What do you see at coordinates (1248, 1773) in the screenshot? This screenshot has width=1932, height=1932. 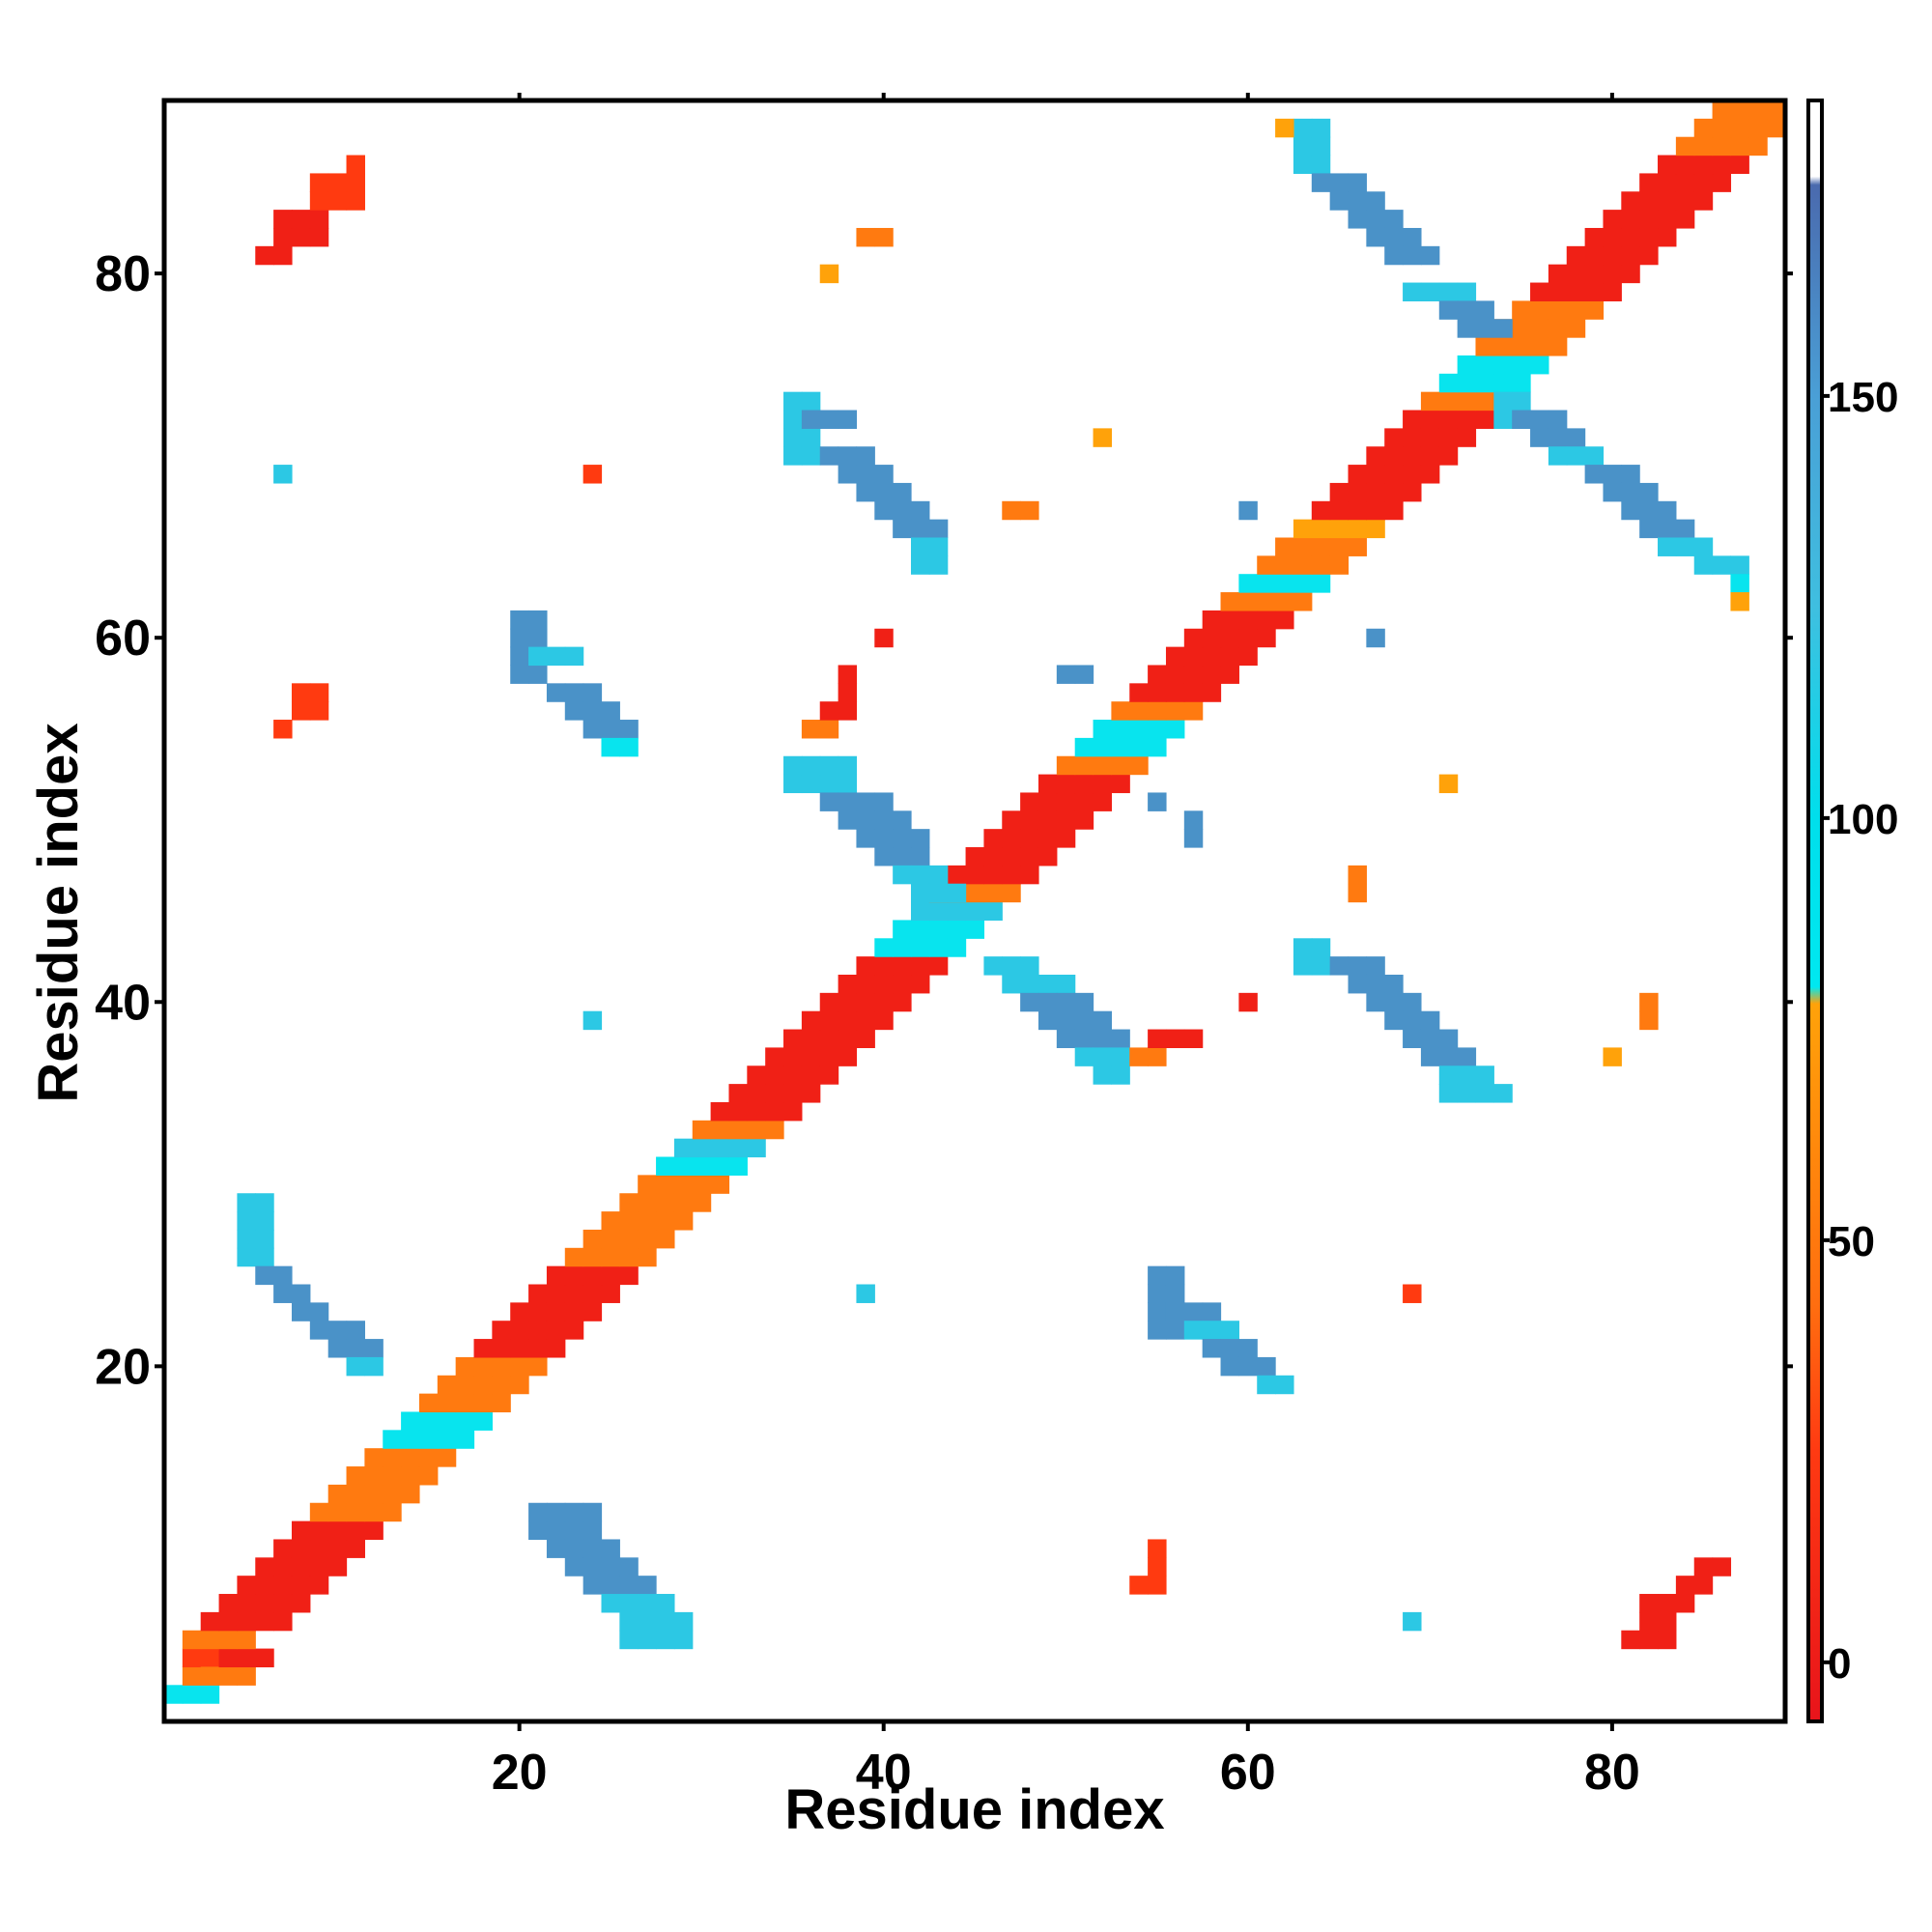 I see `x-tick-label: 60` at bounding box center [1248, 1773].